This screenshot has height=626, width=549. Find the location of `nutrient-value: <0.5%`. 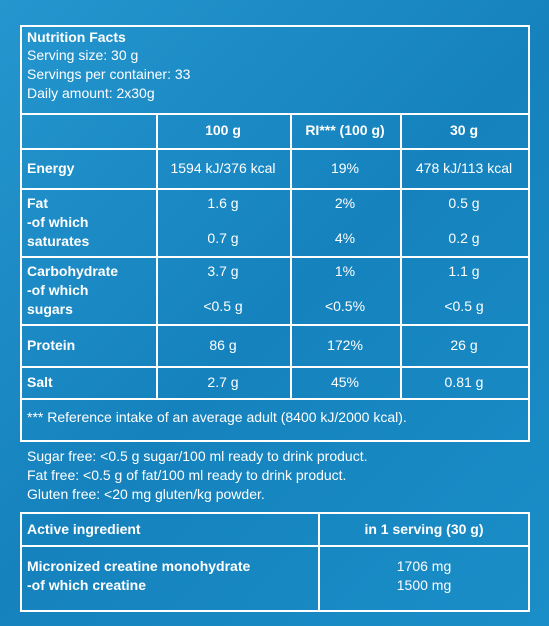

nutrient-value: <0.5% is located at coordinates (345, 306).